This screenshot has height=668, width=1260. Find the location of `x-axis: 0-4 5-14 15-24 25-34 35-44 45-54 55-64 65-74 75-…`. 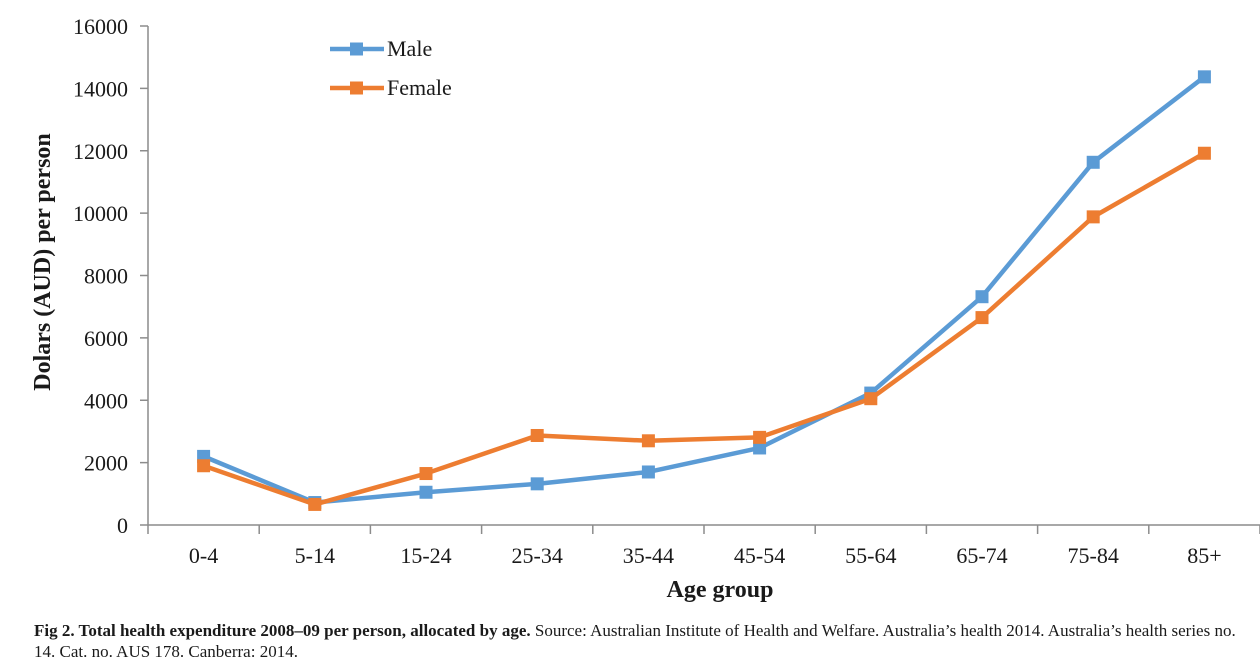

x-axis: 0-4 5-14 15-24 25-34 35-44 45-54 55-64 65-74 75-… is located at coordinates (703, 546).